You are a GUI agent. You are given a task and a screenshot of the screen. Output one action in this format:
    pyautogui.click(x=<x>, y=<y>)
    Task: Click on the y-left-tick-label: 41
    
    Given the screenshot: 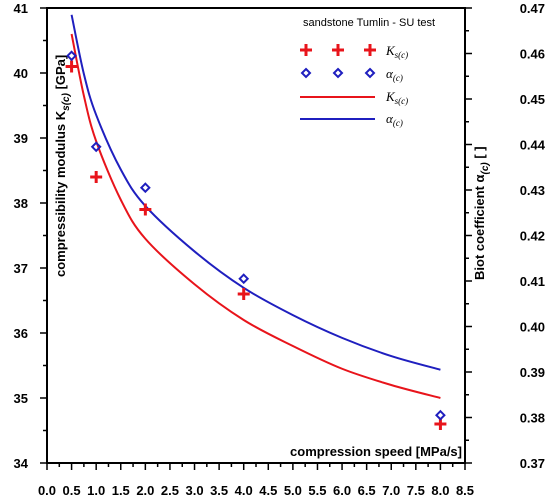 What is the action you would take?
    pyautogui.click(x=21, y=8)
    